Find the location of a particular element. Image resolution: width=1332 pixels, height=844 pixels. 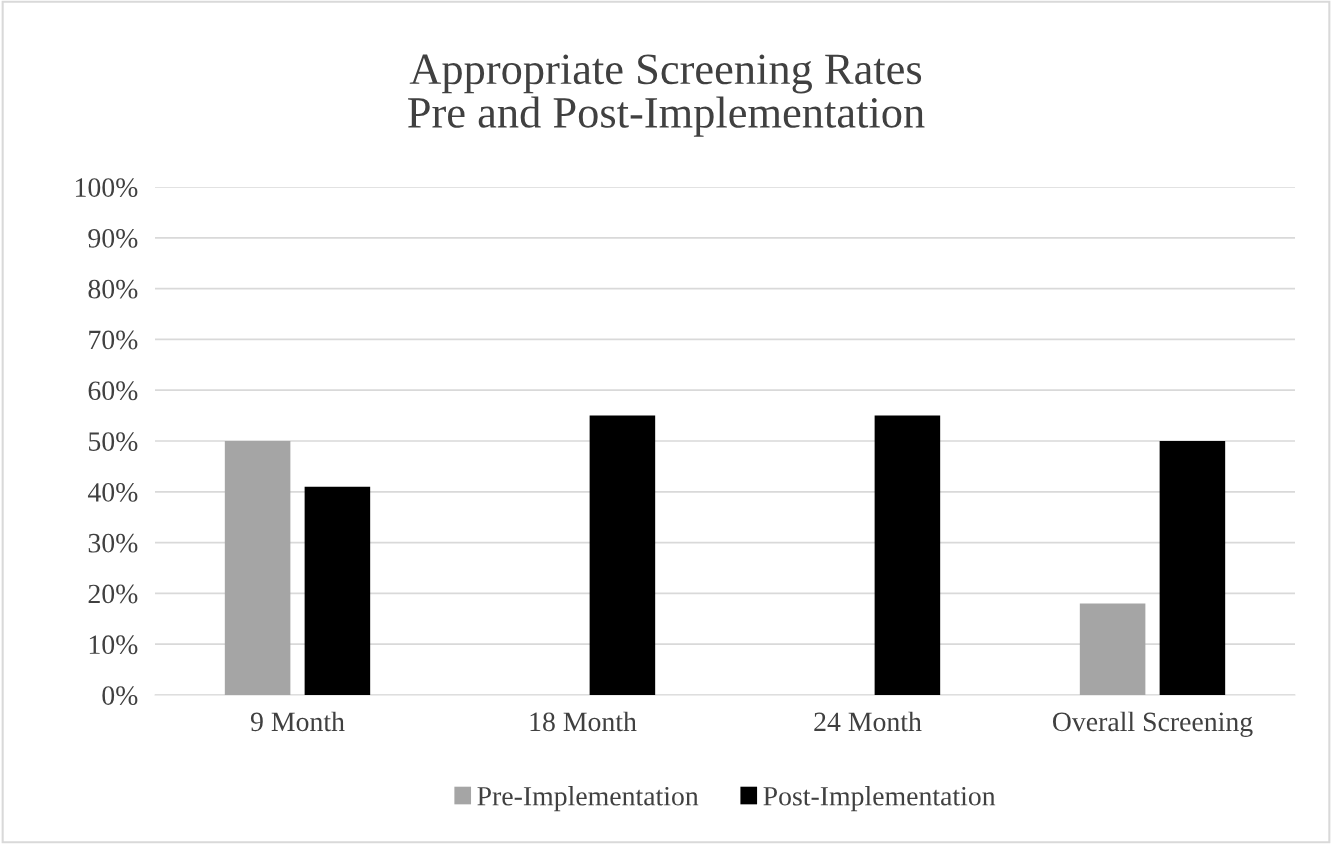

x-tick-label: 24 Month is located at coordinates (868, 721).